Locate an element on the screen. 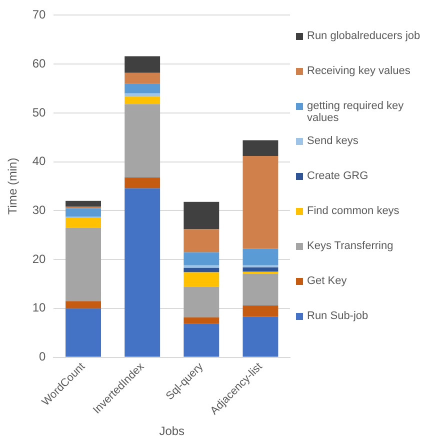  x-axis-title: Jobs is located at coordinates (172, 431).